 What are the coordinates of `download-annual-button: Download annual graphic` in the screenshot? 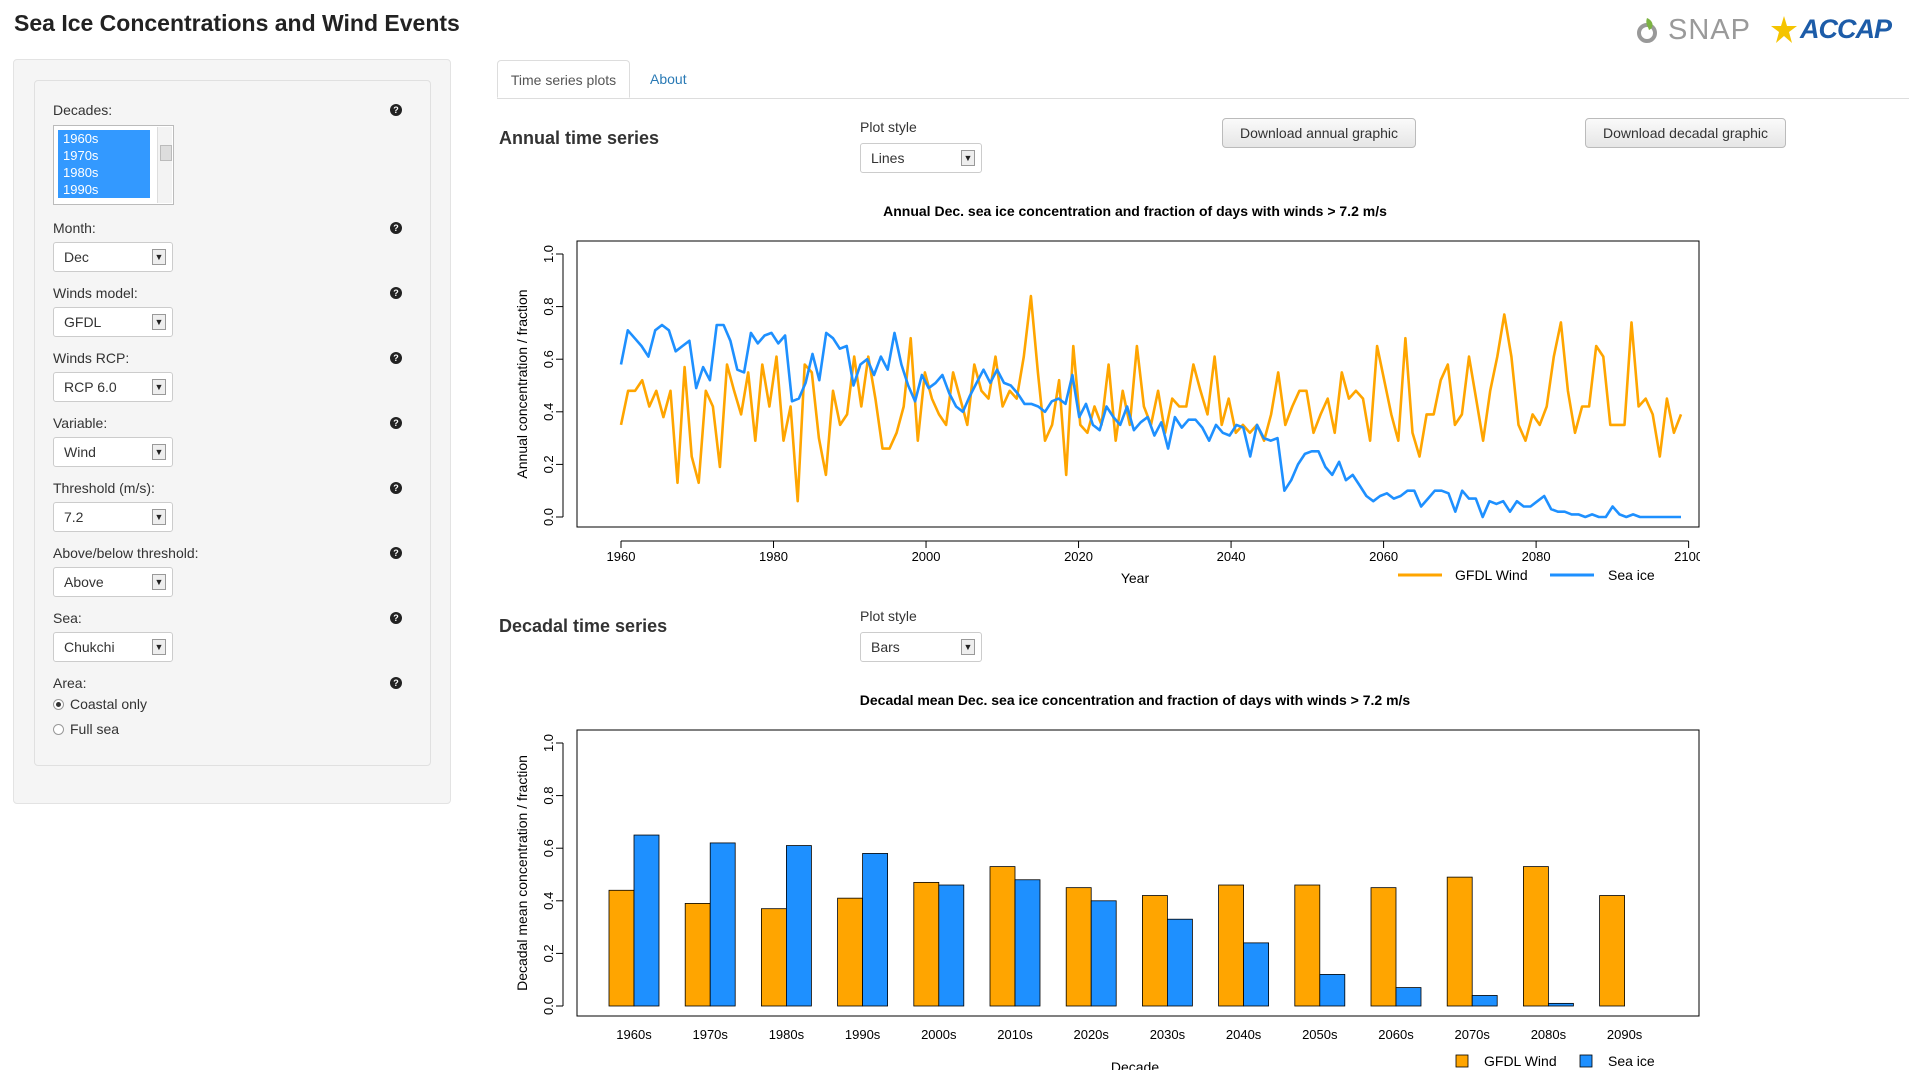 It's located at (1319, 133).